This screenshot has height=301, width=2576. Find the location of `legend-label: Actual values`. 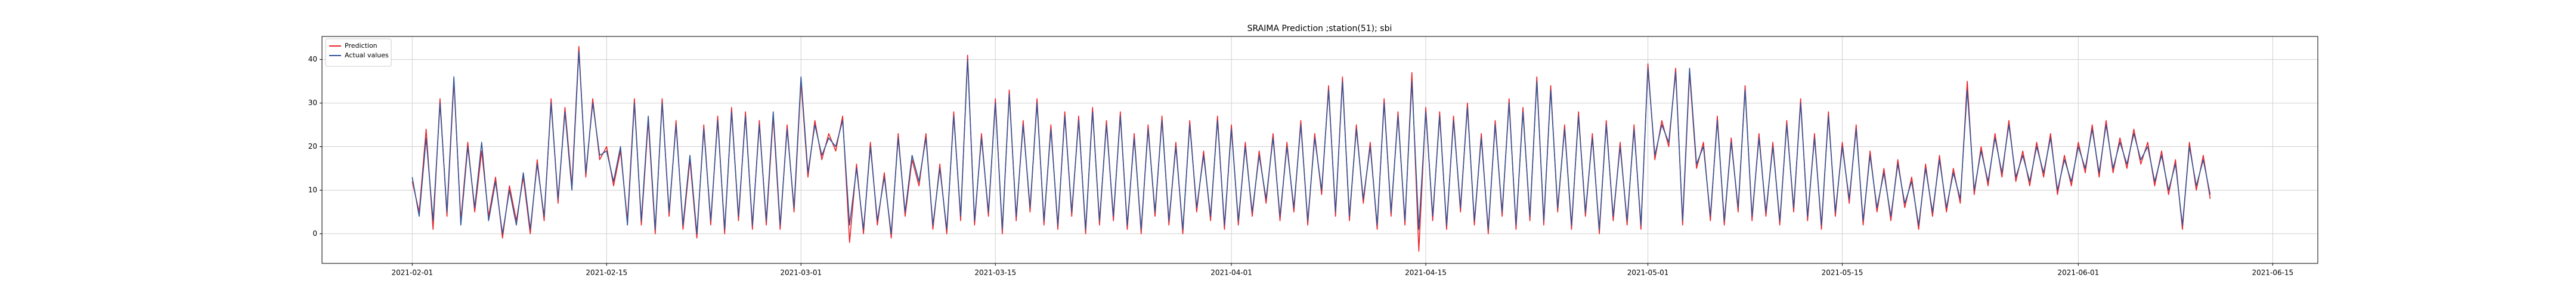

legend-label: Actual values is located at coordinates (367, 55).